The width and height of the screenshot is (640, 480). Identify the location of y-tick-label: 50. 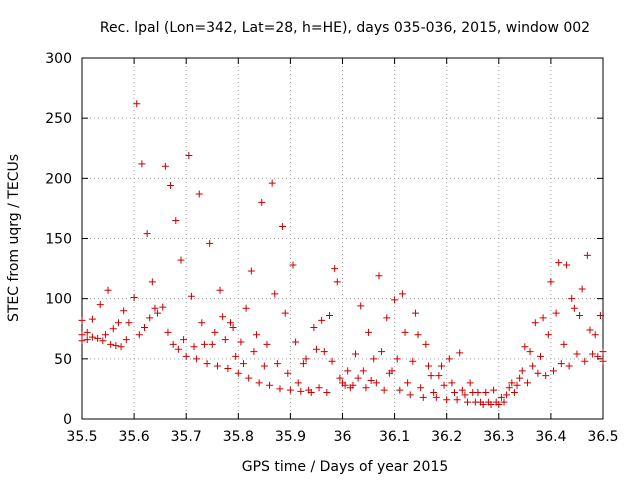
(63, 360).